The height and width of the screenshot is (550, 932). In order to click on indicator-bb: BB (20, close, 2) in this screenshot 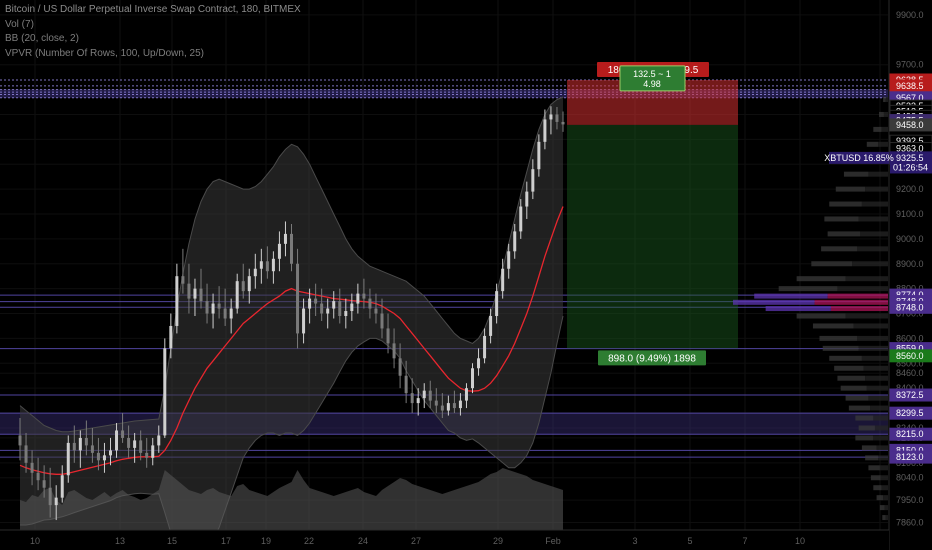, I will do `click(42, 38)`.